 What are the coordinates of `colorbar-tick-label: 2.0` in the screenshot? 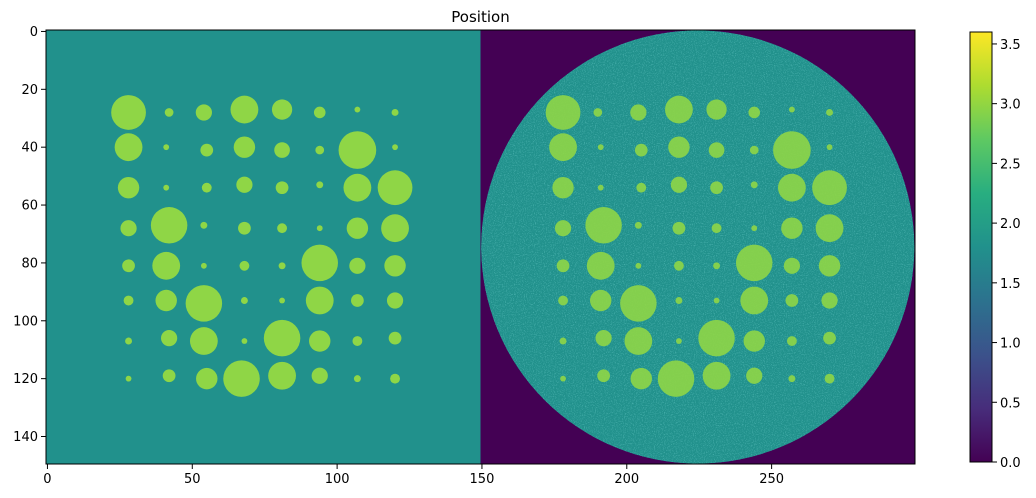 It's located at (1010, 224).